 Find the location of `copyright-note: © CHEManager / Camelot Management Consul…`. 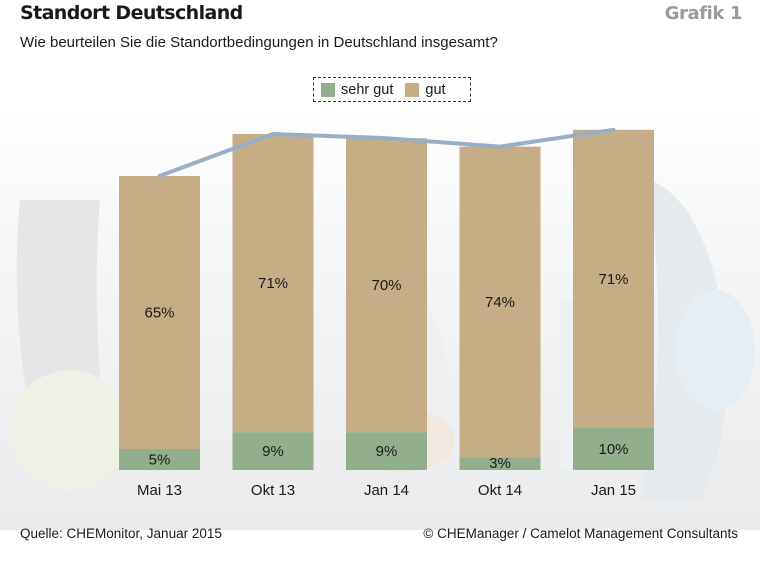

copyright-note: © CHEManager / Camelot Management Consul… is located at coordinates (580, 533).